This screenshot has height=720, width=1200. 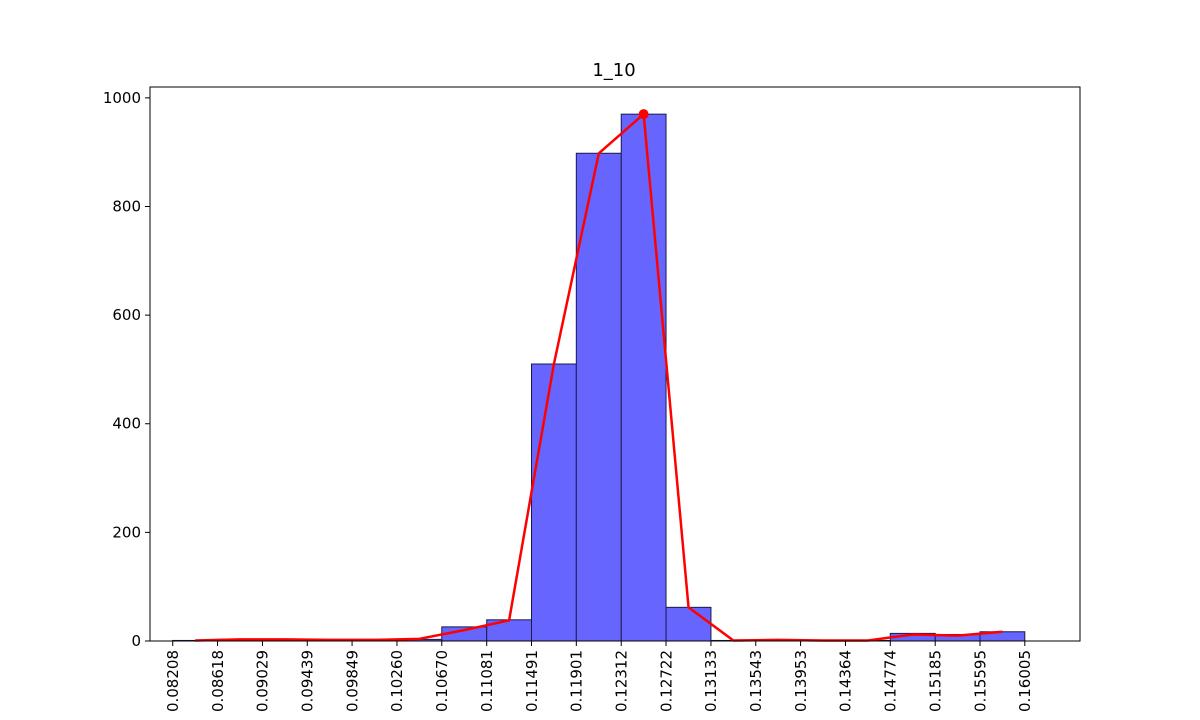 What do you see at coordinates (756, 681) in the screenshot?
I see `x-tick-label: 0.13543` at bounding box center [756, 681].